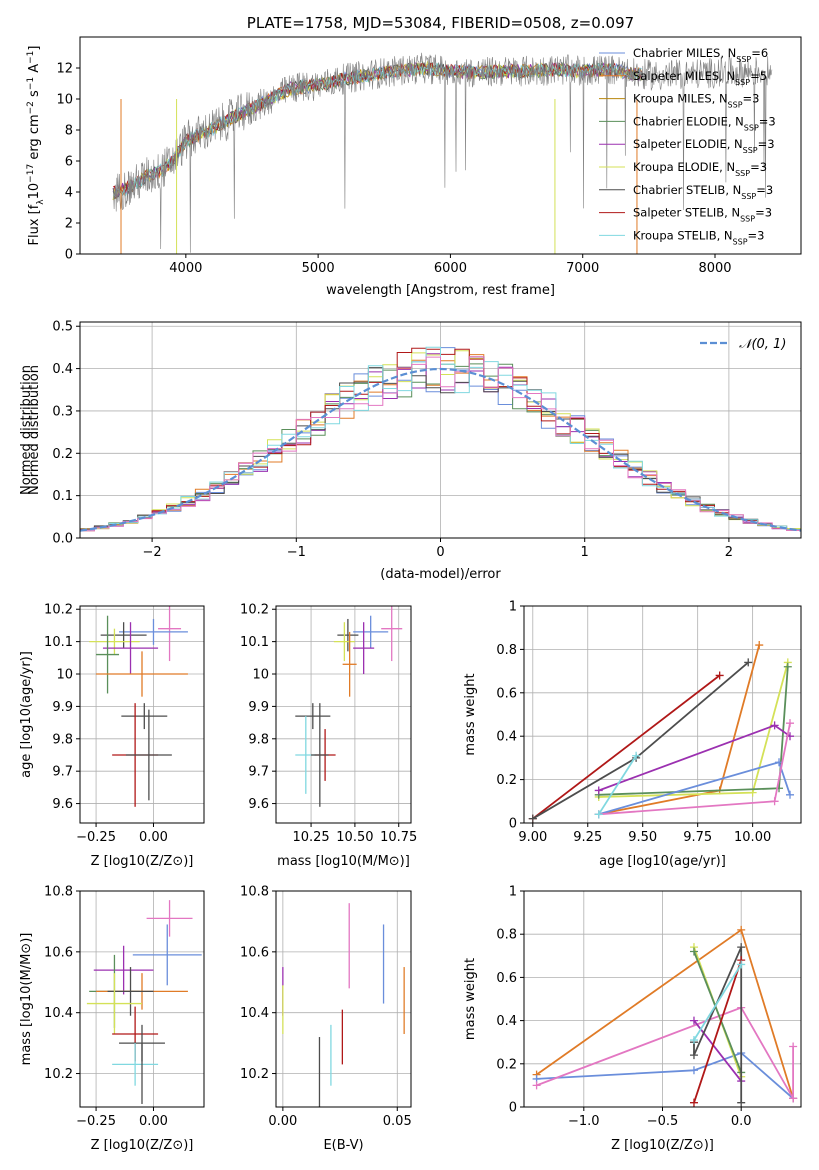 The image size is (819, 1170). I want to click on x-axis-label: wavelength [Angstrom, rest frame], so click(440, 290).